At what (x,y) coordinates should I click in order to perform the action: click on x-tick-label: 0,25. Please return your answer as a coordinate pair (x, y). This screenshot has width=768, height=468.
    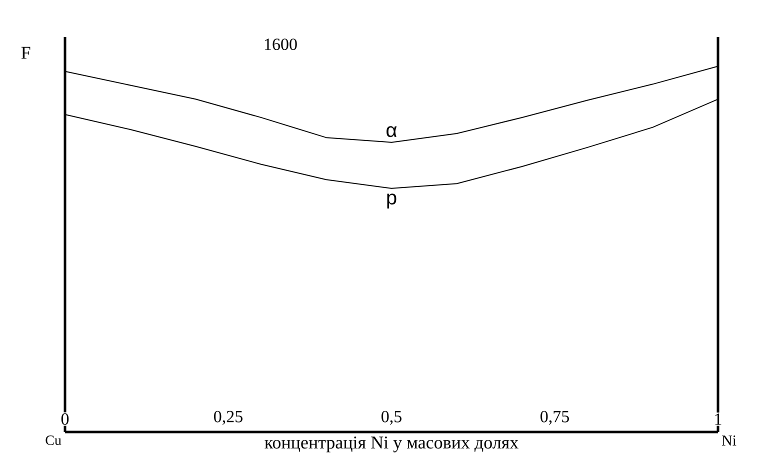
    Looking at the image, I should click on (228, 417).